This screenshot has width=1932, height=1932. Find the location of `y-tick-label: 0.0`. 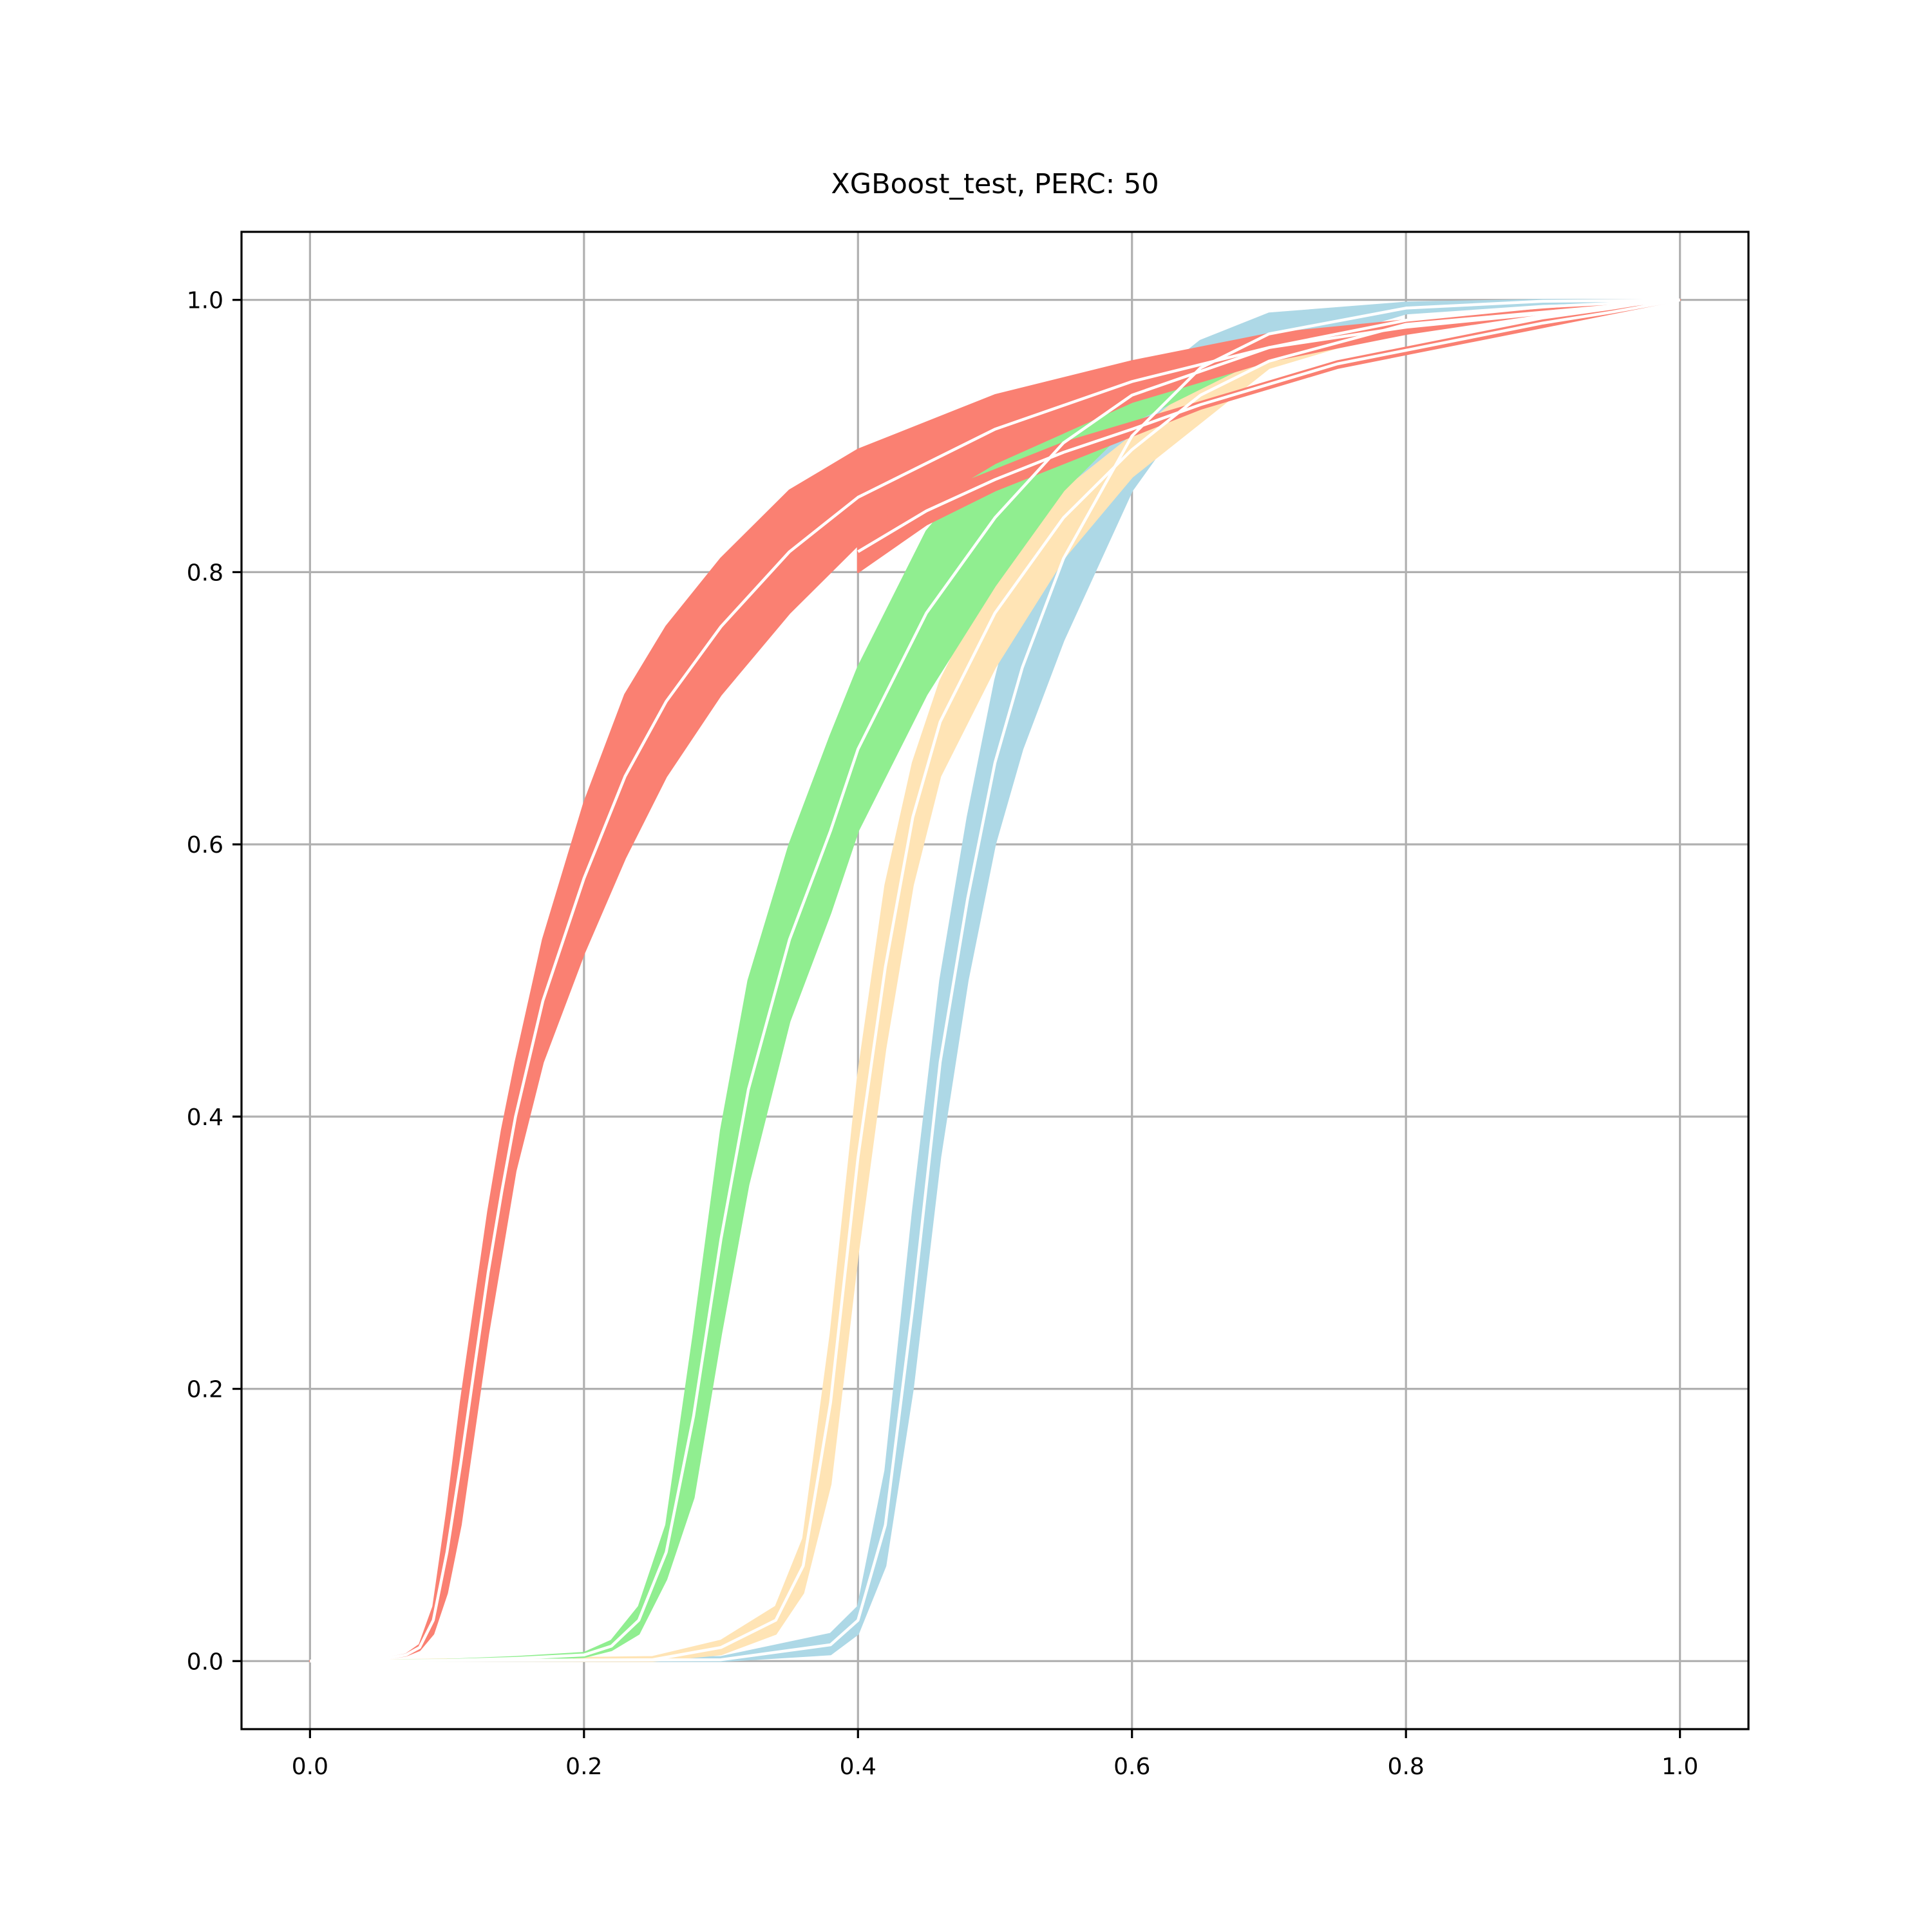

y-tick-label: 0.0 is located at coordinates (205, 1662).